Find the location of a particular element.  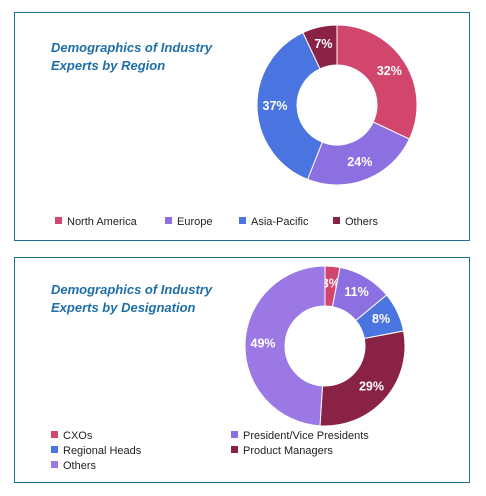

region-slice-north-america is located at coordinates (377, 82).